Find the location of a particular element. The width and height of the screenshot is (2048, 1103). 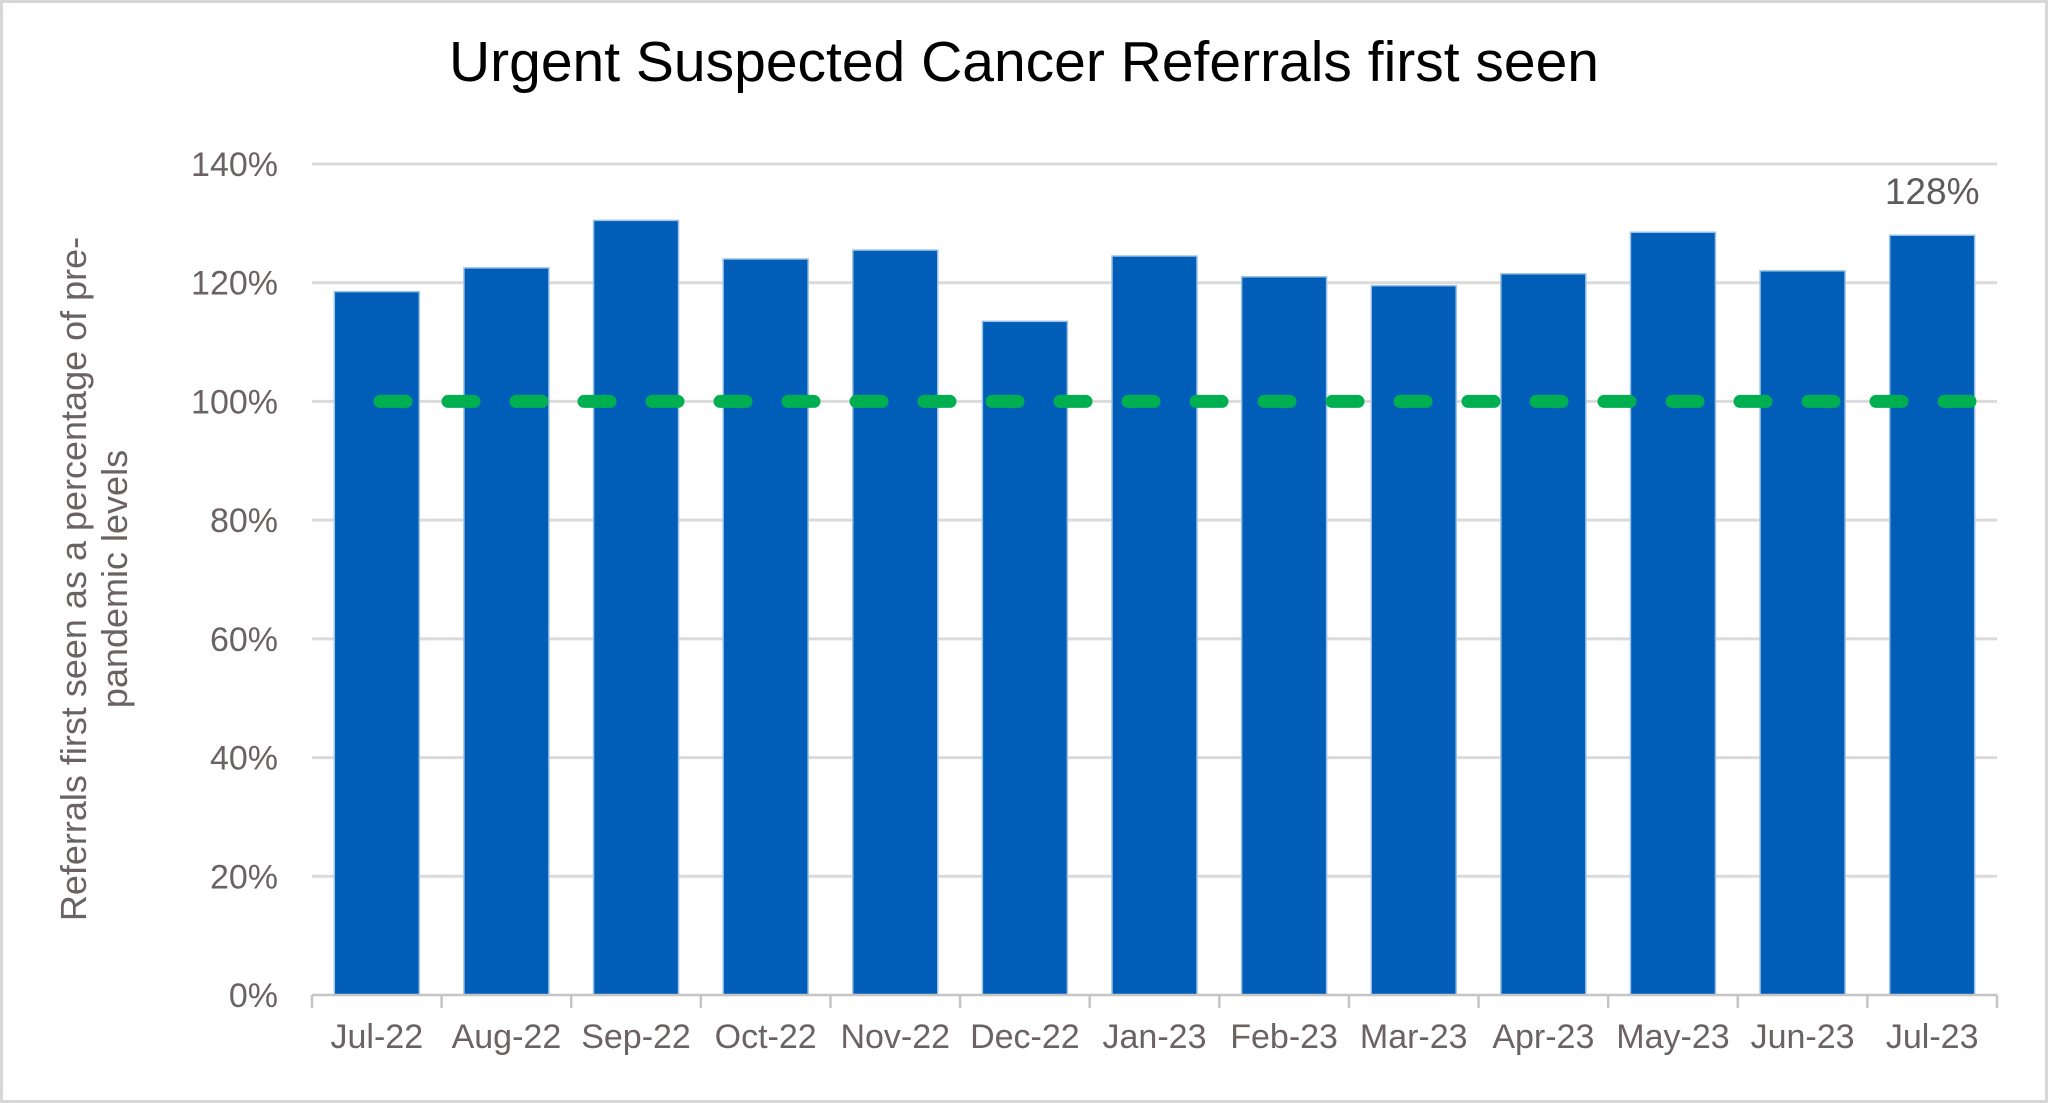

y-tick-label: 80% is located at coordinates (244, 521).